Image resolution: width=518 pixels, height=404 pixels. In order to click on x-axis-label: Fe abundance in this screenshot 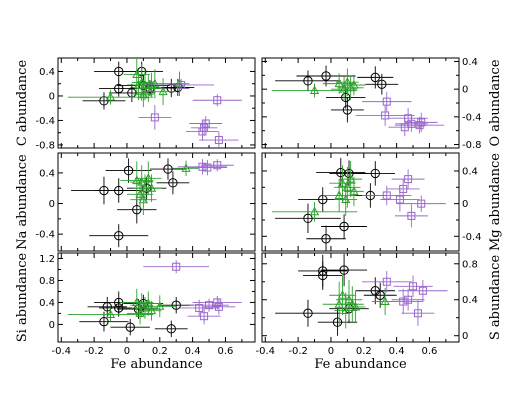, I will do `click(156, 364)`.